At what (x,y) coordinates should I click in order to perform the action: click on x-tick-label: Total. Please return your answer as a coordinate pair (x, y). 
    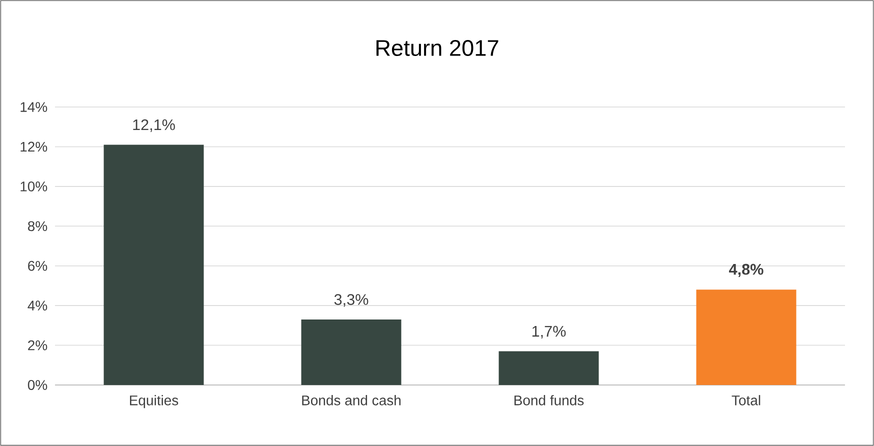
    Looking at the image, I should click on (746, 400).